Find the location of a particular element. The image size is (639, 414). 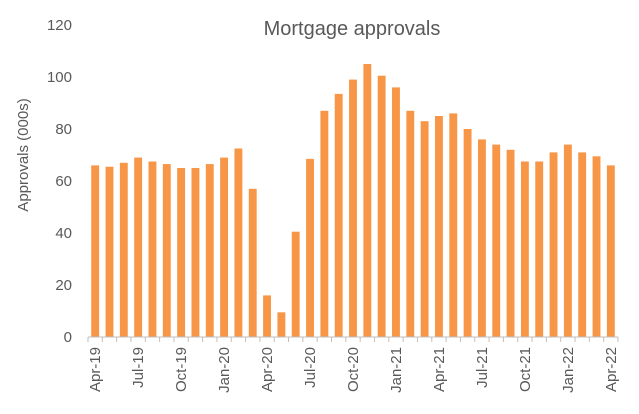

x-tick-label: Apr-22 is located at coordinates (611, 369).